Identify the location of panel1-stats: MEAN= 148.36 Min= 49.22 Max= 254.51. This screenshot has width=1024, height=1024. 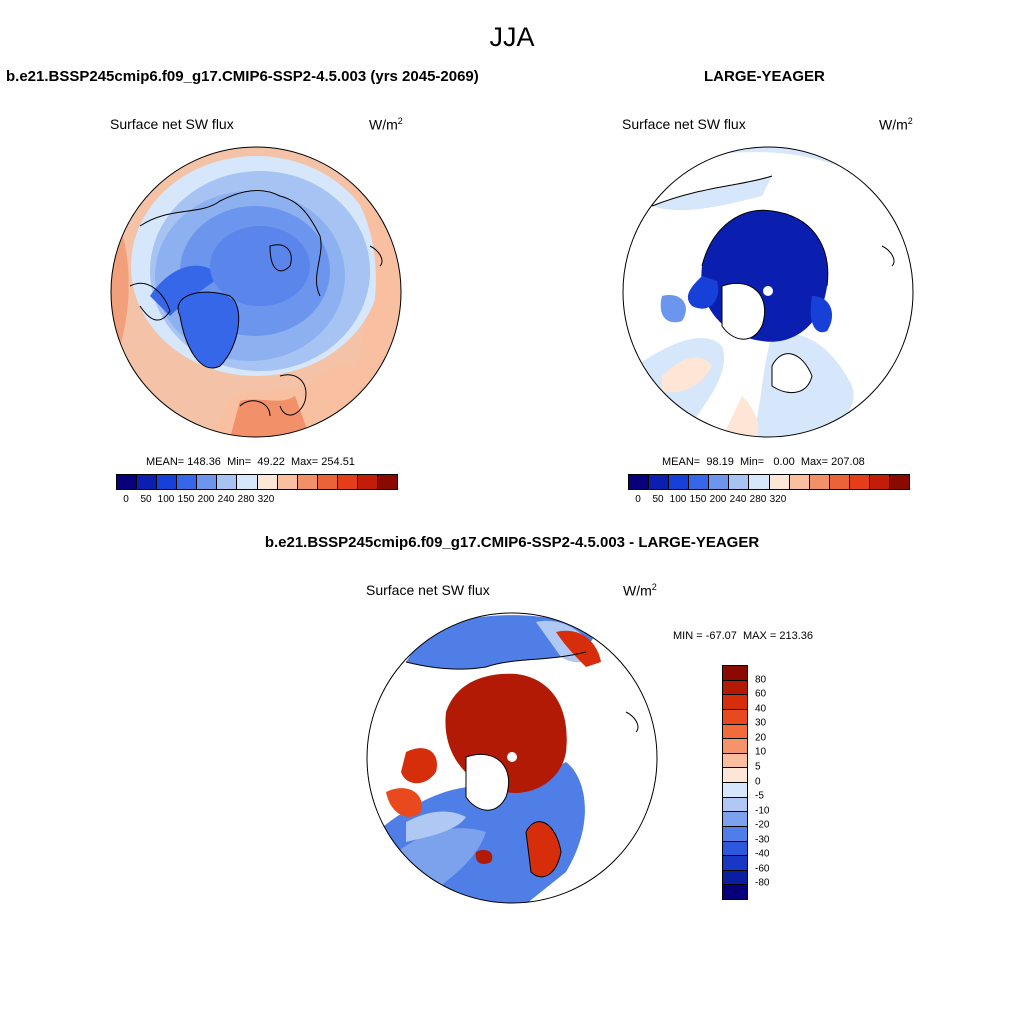
(250, 462).